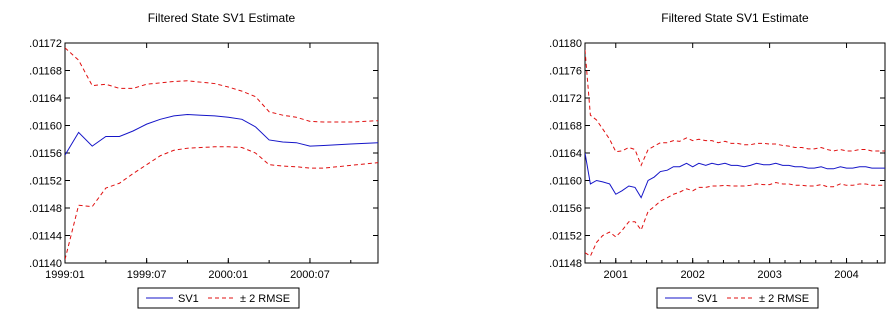  Describe the element at coordinates (565, 44) in the screenshot. I see `y-tick-label: .01180` at that location.